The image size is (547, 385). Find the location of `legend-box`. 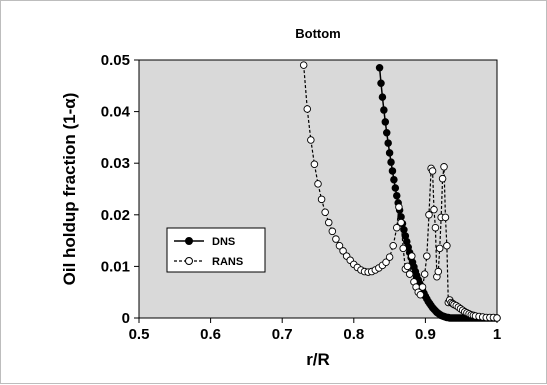

legend-box is located at coordinates (216, 250).